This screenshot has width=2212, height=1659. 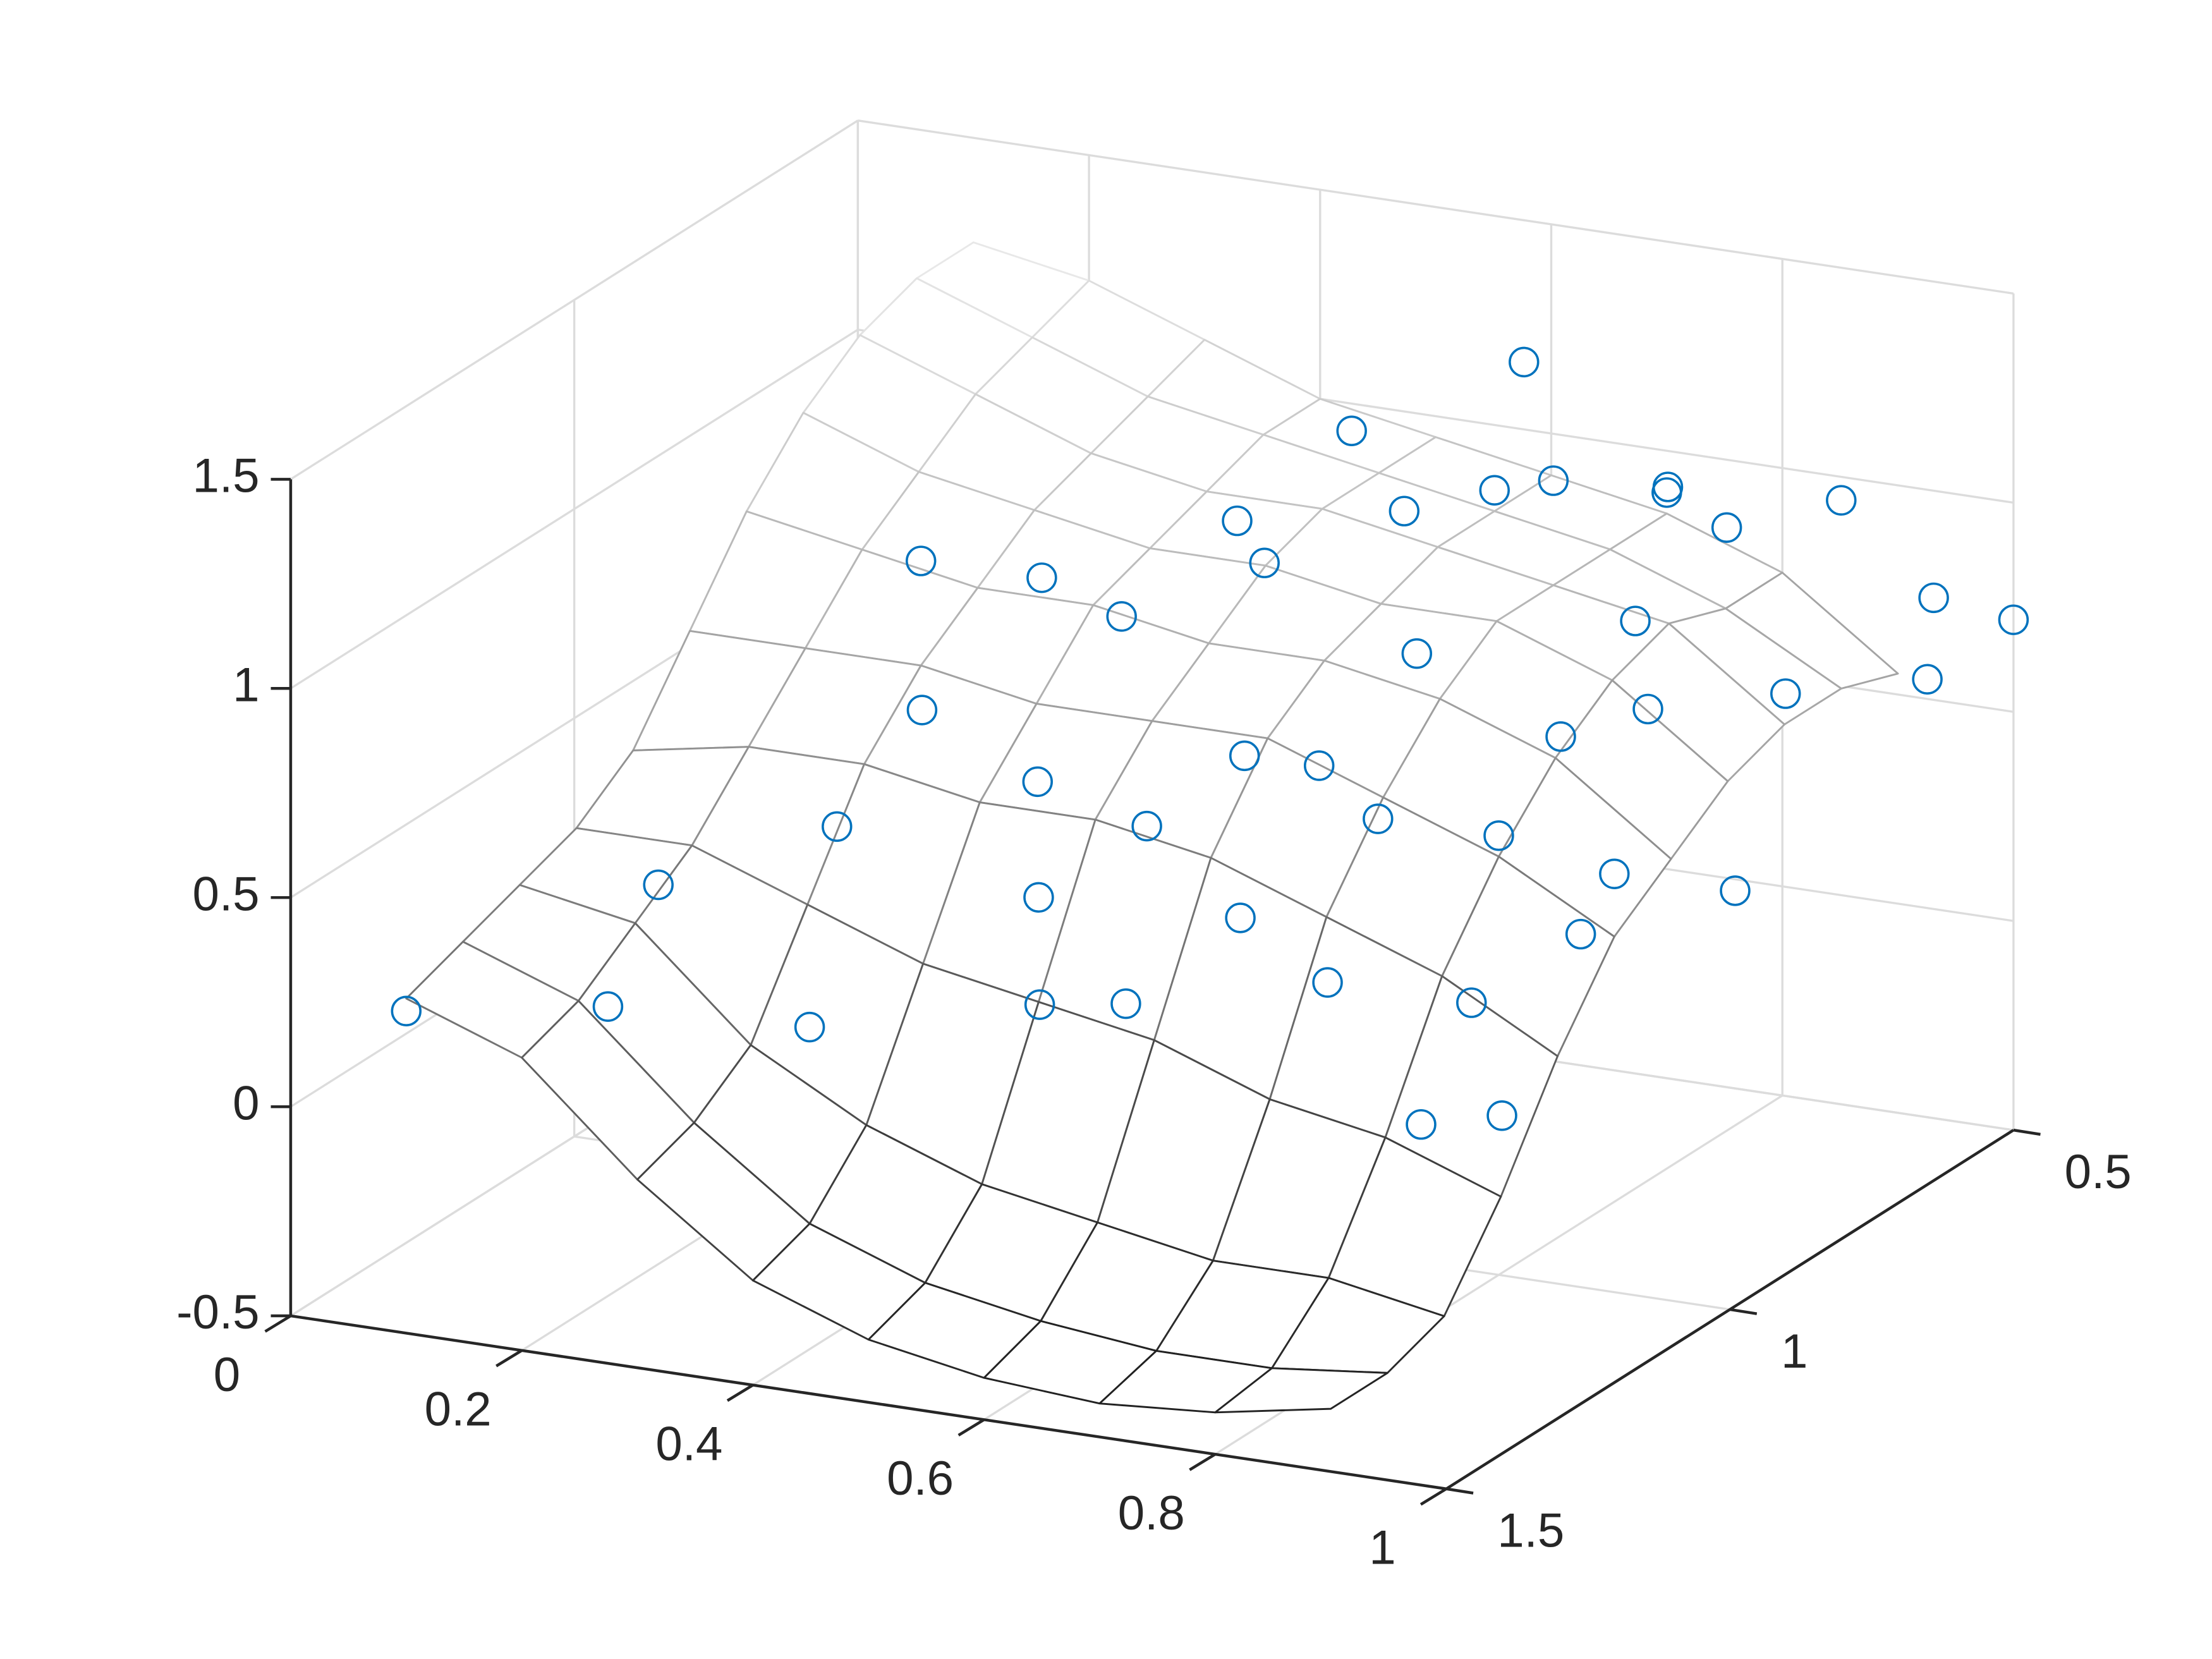 I want to click on mesh-cell, so click(x=1301, y=1391).